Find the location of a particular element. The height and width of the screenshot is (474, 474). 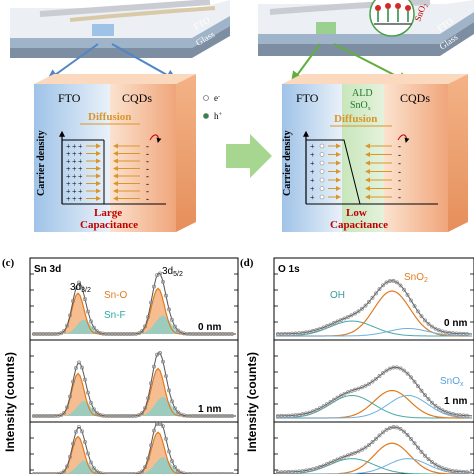

snf-component-area is located at coordinates (134, 406).